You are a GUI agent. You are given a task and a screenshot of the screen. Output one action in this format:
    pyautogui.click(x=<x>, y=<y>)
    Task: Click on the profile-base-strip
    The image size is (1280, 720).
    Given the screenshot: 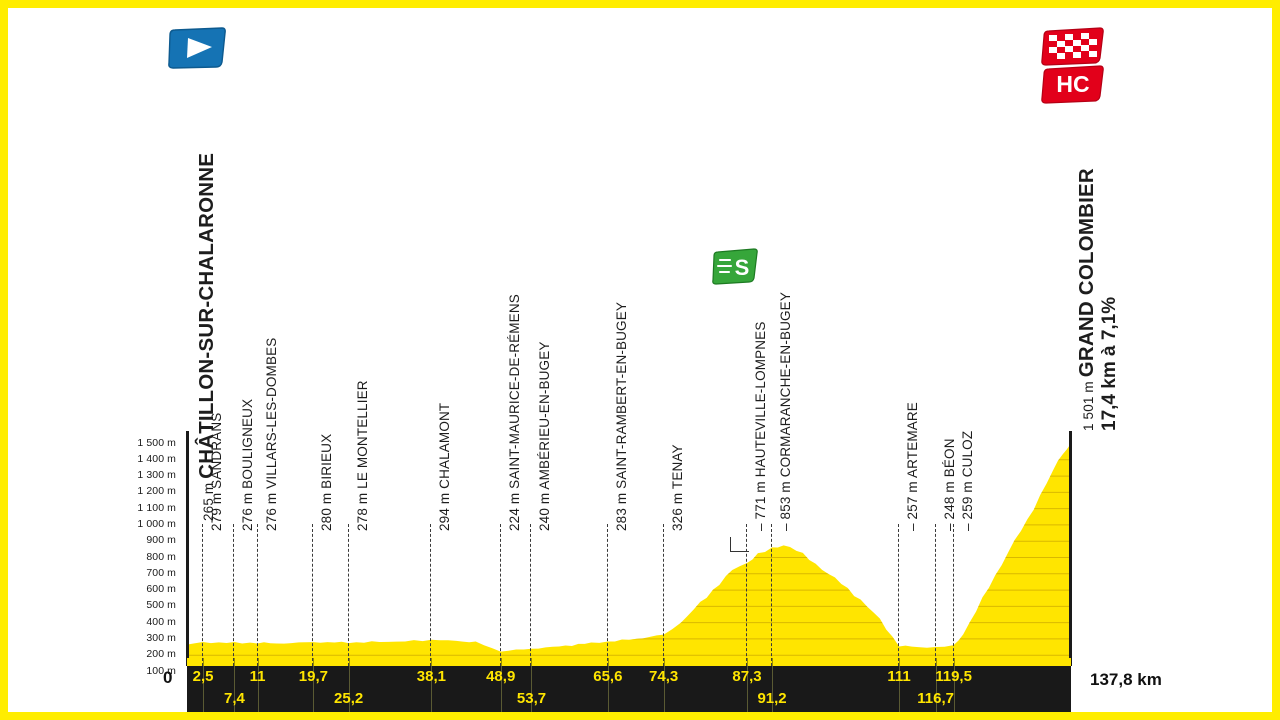 What is the action you would take?
    pyautogui.click(x=629, y=662)
    